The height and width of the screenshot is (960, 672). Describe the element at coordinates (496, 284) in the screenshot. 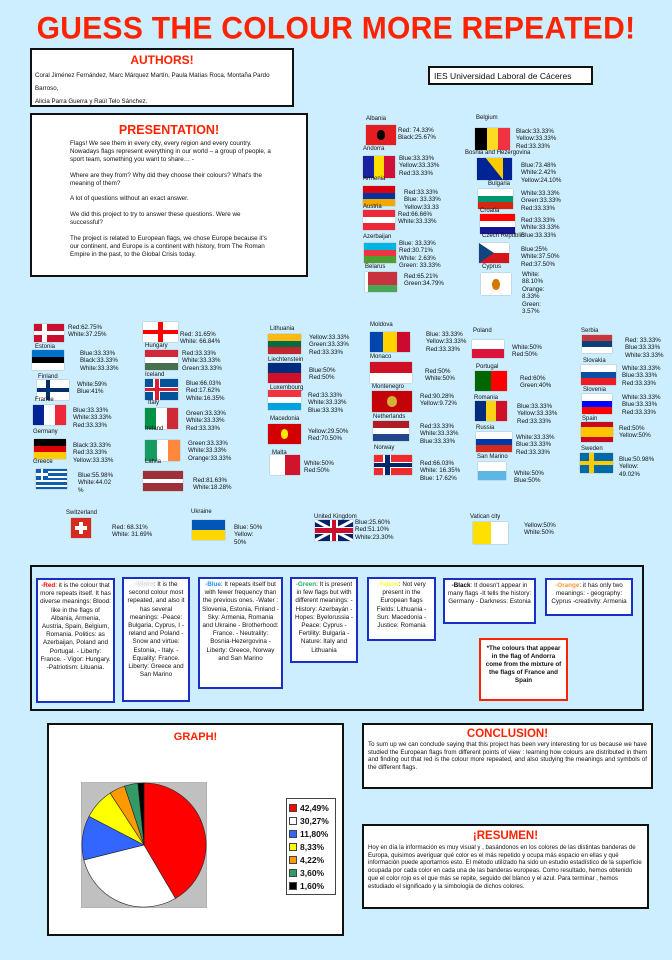

I see `flag-emblem` at that location.